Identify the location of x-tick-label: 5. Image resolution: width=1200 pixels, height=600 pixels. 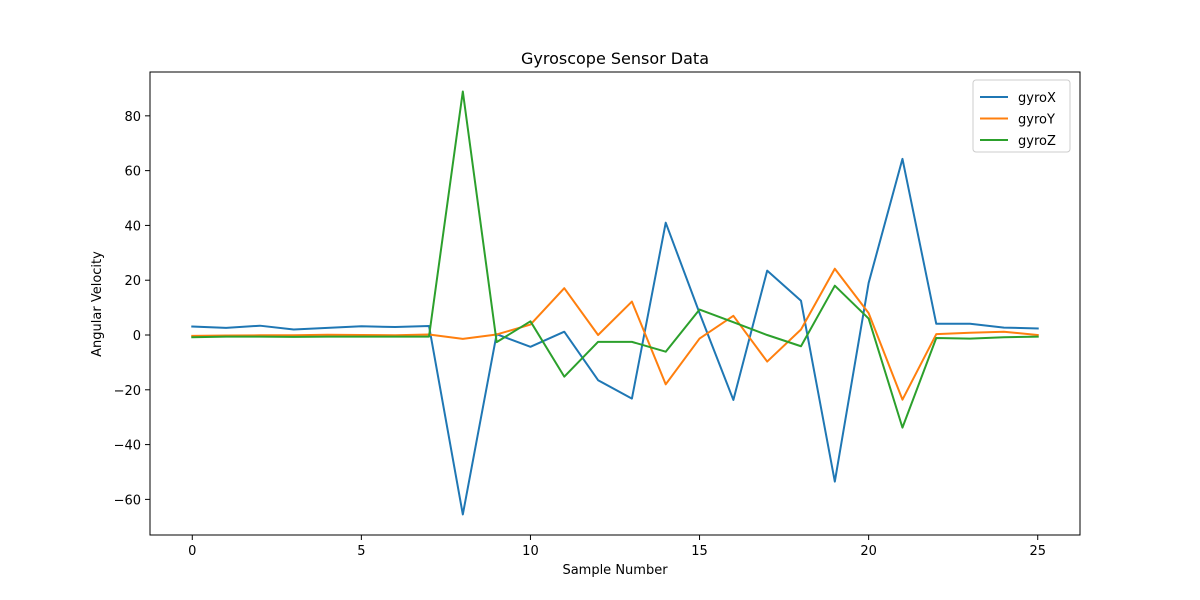
(361, 551).